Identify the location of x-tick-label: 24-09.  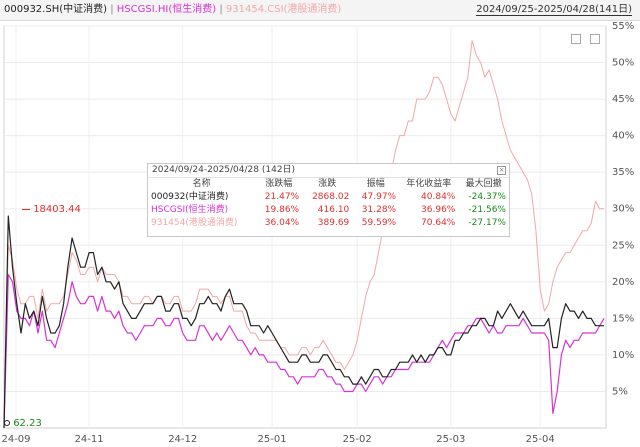
(15, 439).